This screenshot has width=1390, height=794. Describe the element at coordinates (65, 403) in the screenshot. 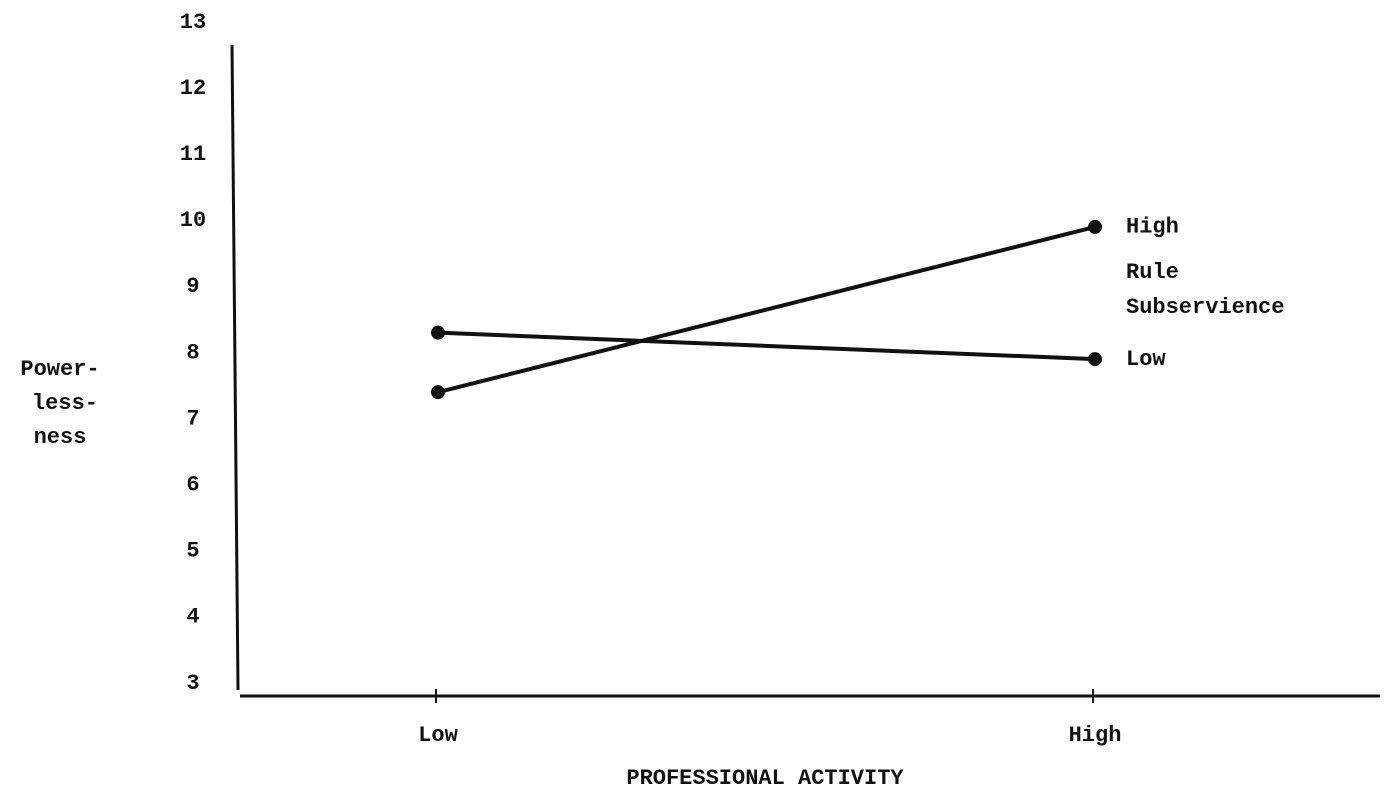

I see `y-axis-label: less-` at that location.